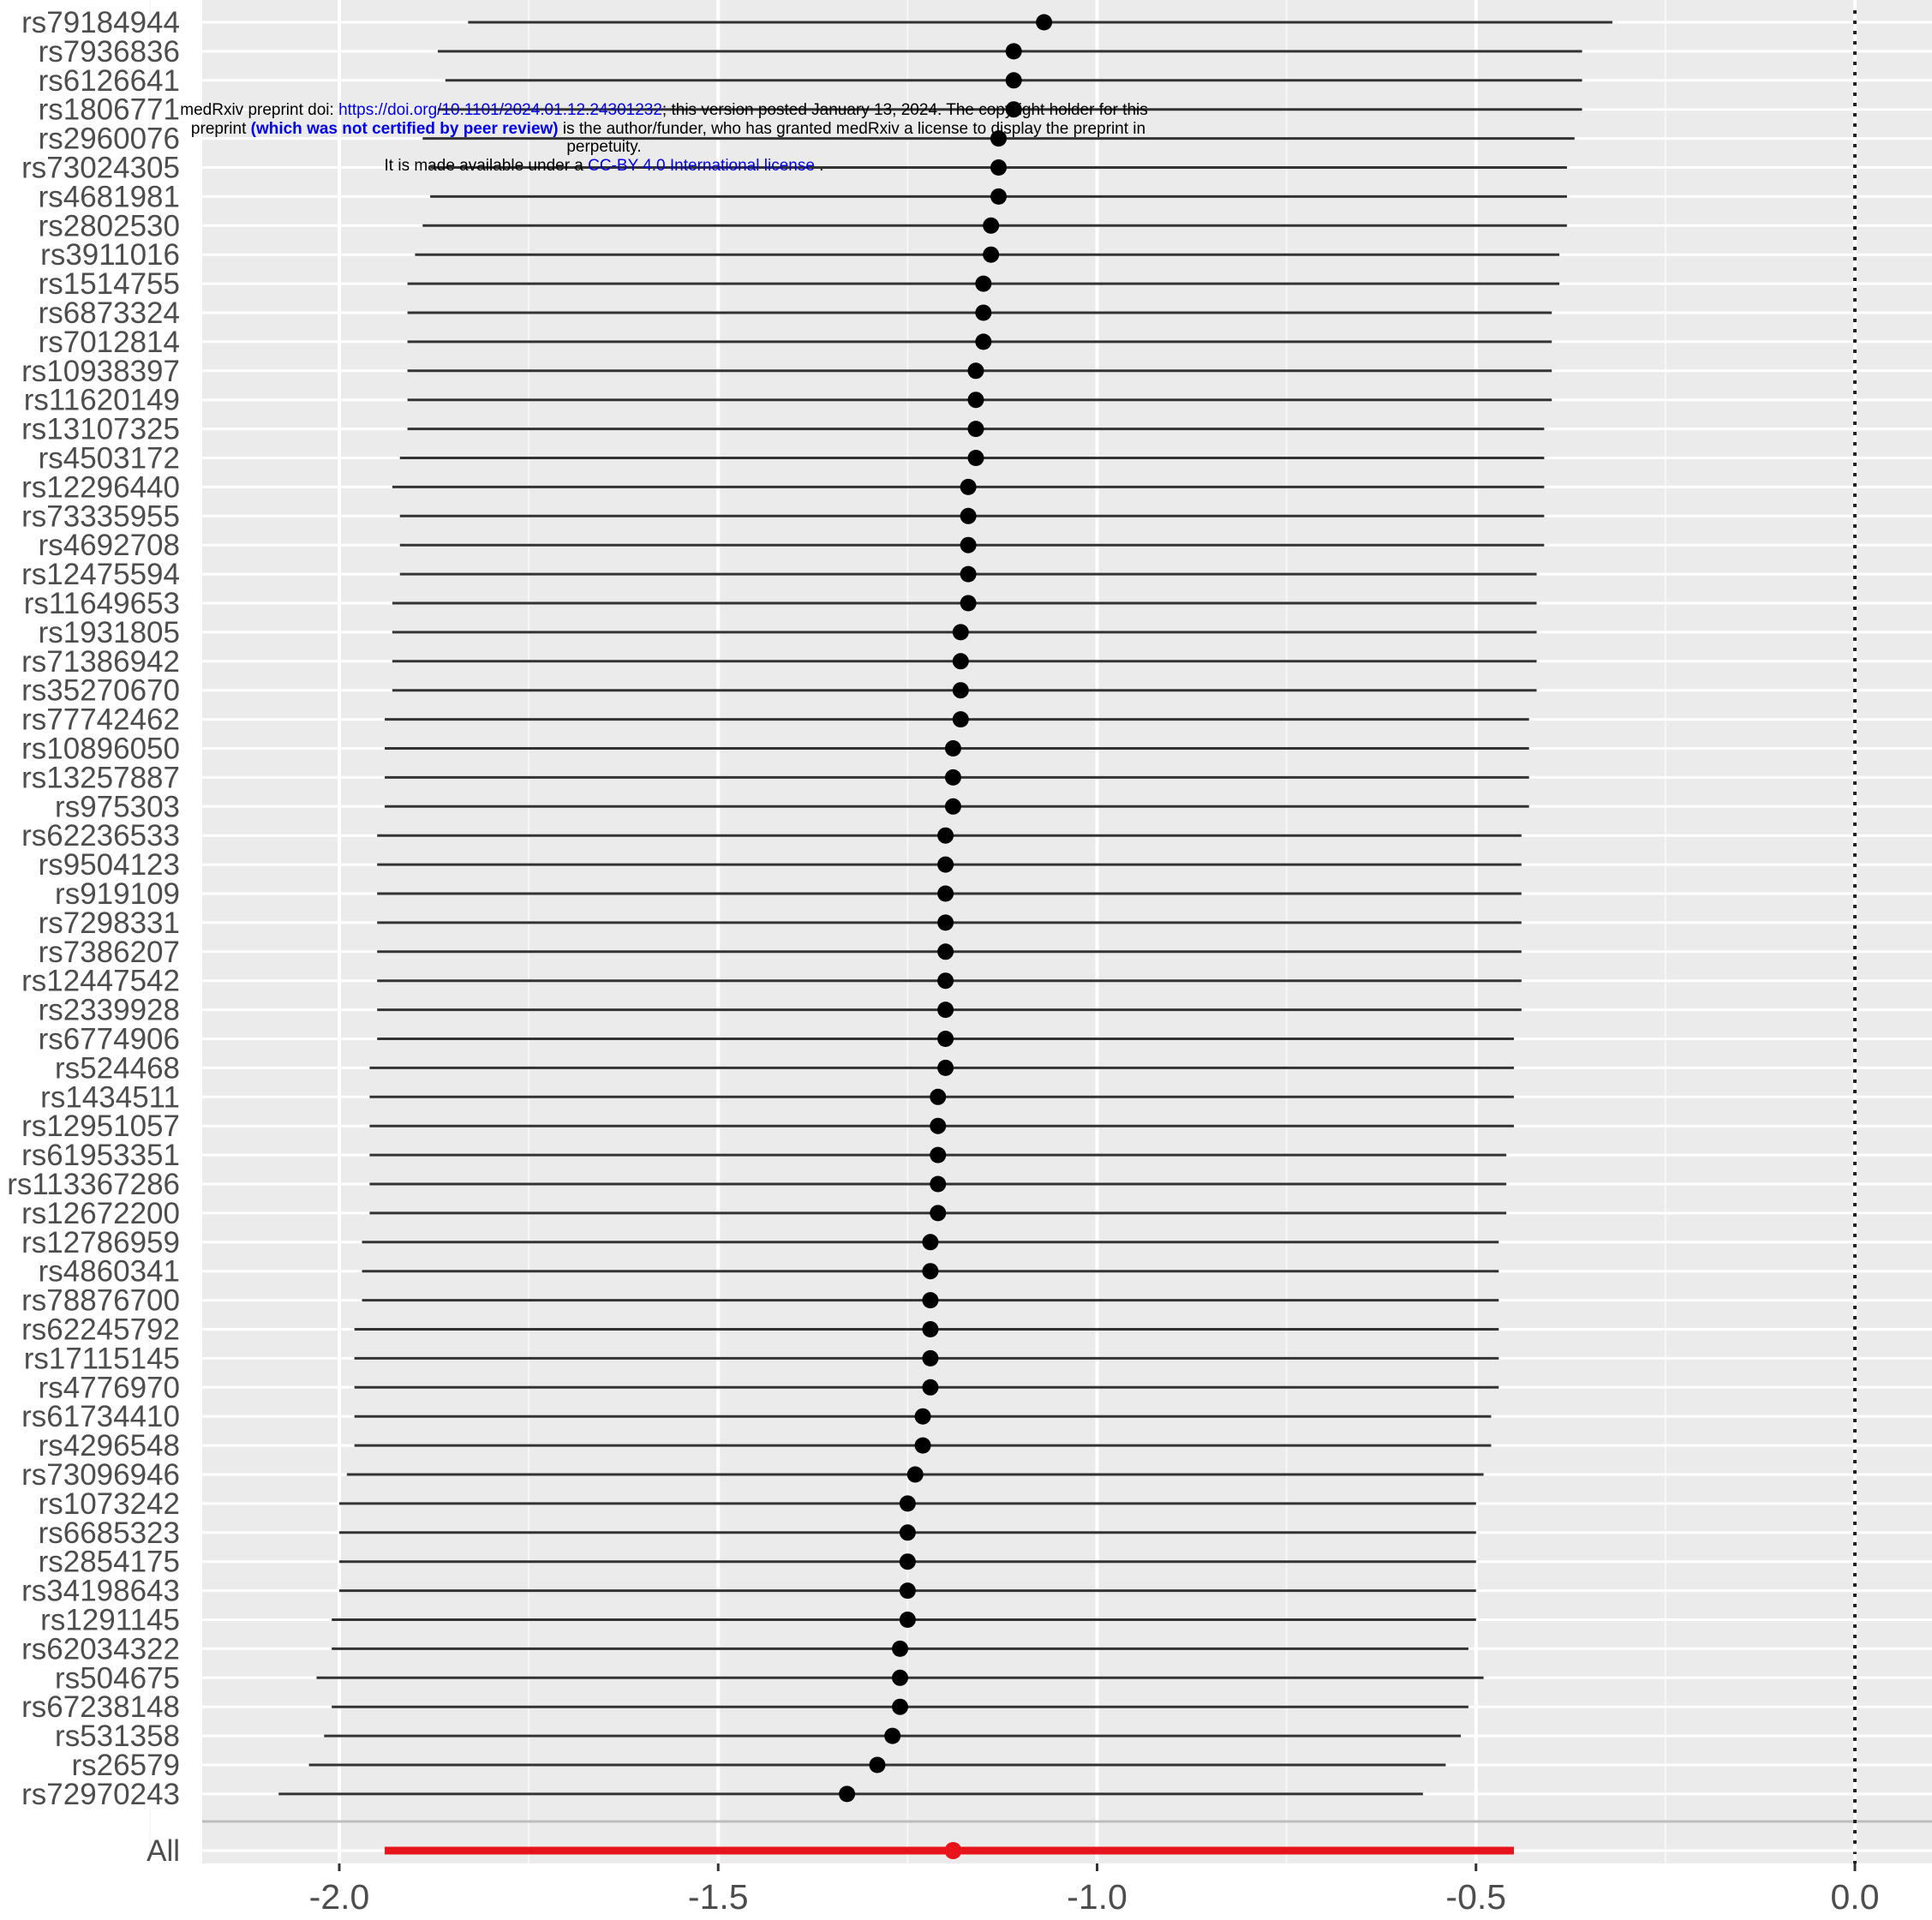 The height and width of the screenshot is (1920, 1932). Describe the element at coordinates (109, 52) in the screenshot. I see `snp-label: rs7936836` at that location.